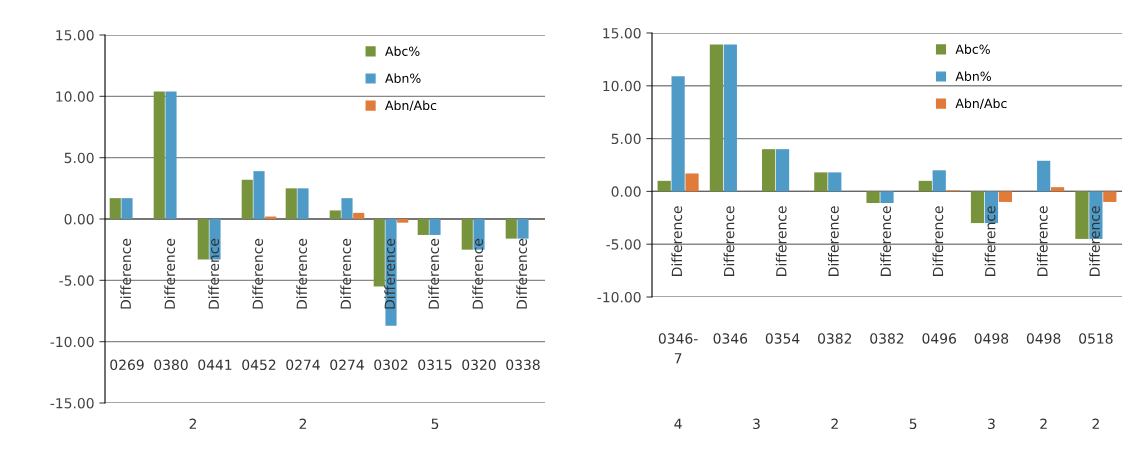  Describe the element at coordinates (72, 403) in the screenshot. I see `y-tick-label: -15.00` at that location.